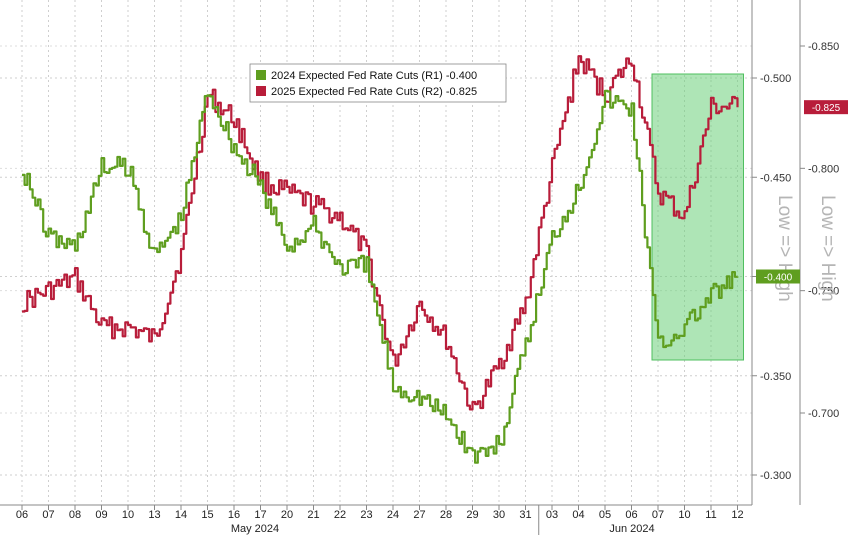 Image resolution: width=848 pixels, height=535 pixels. Describe the element at coordinates (710, 515) in the screenshot. I see `x-tick-label: 11` at that location.